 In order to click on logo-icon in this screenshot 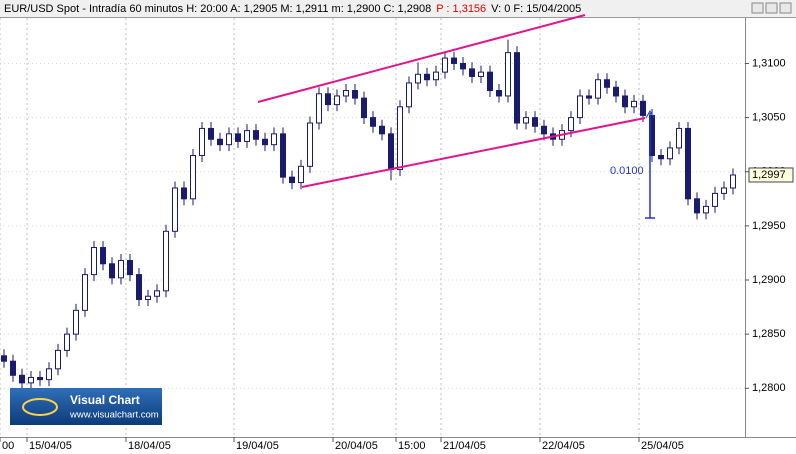, I will do `click(40, 407)`.